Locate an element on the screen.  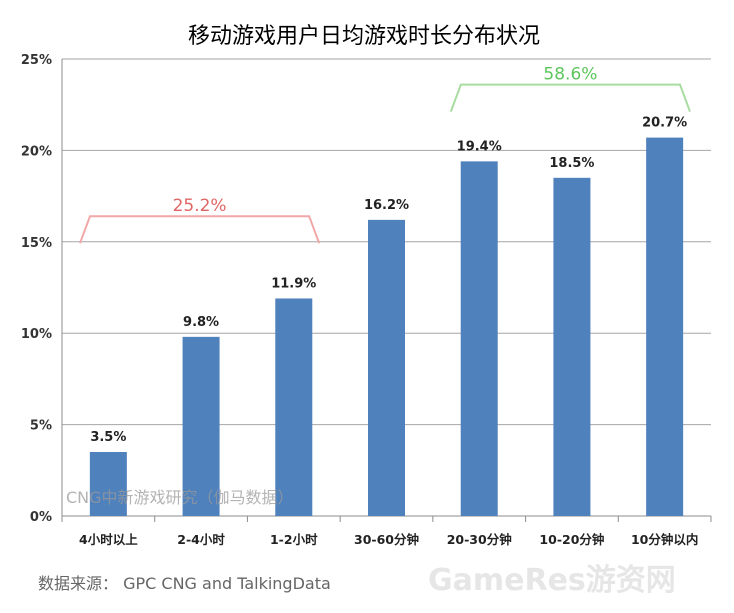
data-label: 9.8% is located at coordinates (201, 322).